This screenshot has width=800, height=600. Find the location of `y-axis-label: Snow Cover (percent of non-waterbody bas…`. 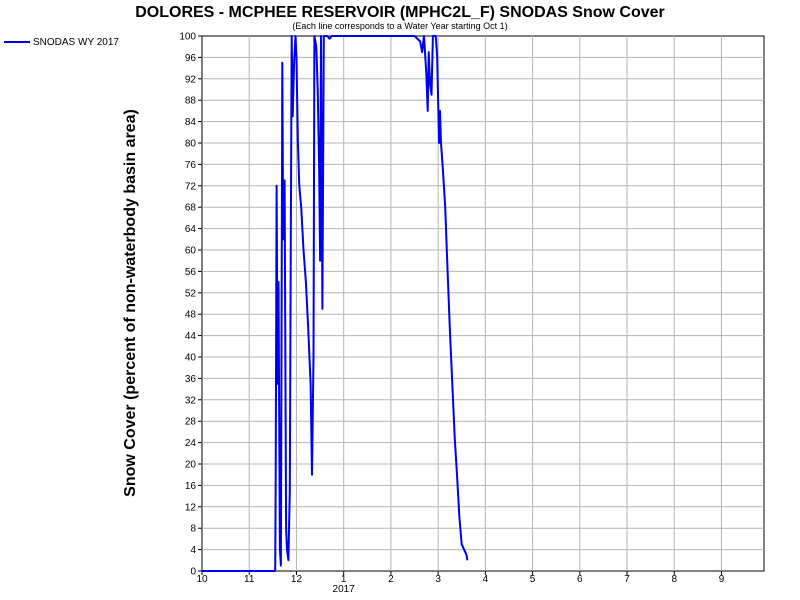

y-axis-label: Snow Cover (percent of non-waterbody bas… is located at coordinates (130, 303).